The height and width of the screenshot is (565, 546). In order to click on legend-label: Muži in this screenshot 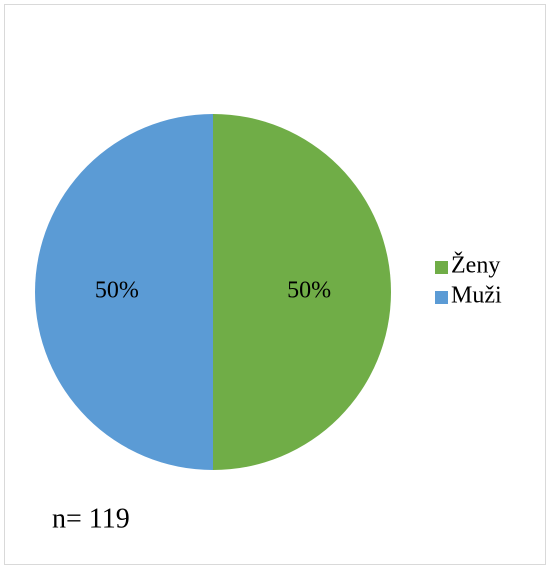, I will do `click(476, 296)`.